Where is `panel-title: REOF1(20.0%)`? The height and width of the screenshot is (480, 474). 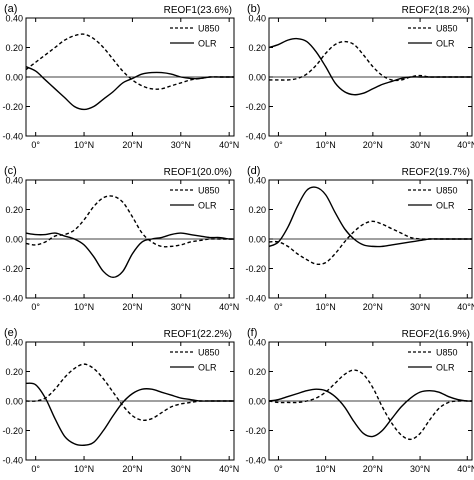
panel-title: REOF1(20.0%) is located at coordinates (198, 172).